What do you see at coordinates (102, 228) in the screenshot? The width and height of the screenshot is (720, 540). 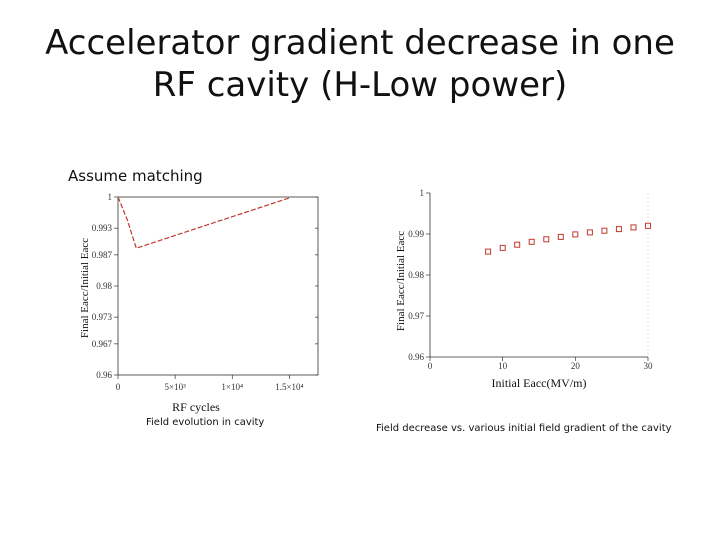 I see `left-y-tick-label: 0.993` at bounding box center [102, 228].